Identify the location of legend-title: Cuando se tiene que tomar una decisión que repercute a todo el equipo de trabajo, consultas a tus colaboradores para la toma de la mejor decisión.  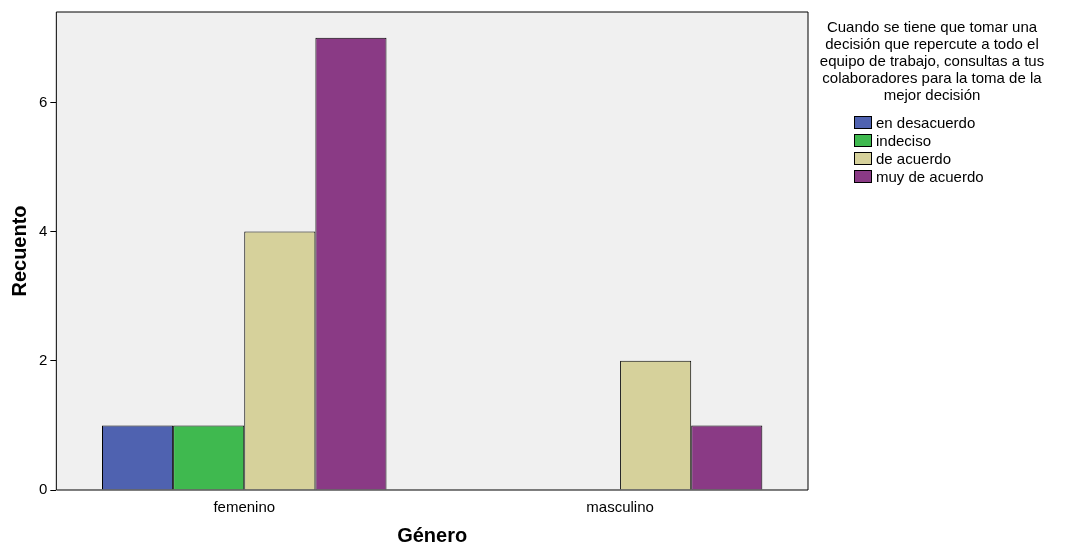
(932, 60).